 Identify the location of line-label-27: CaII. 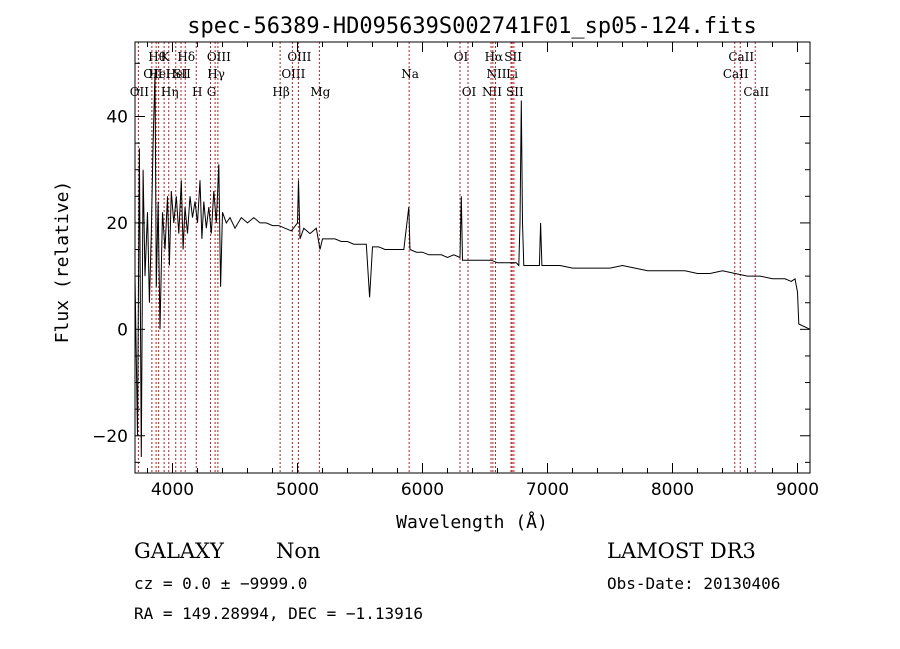
(741, 57).